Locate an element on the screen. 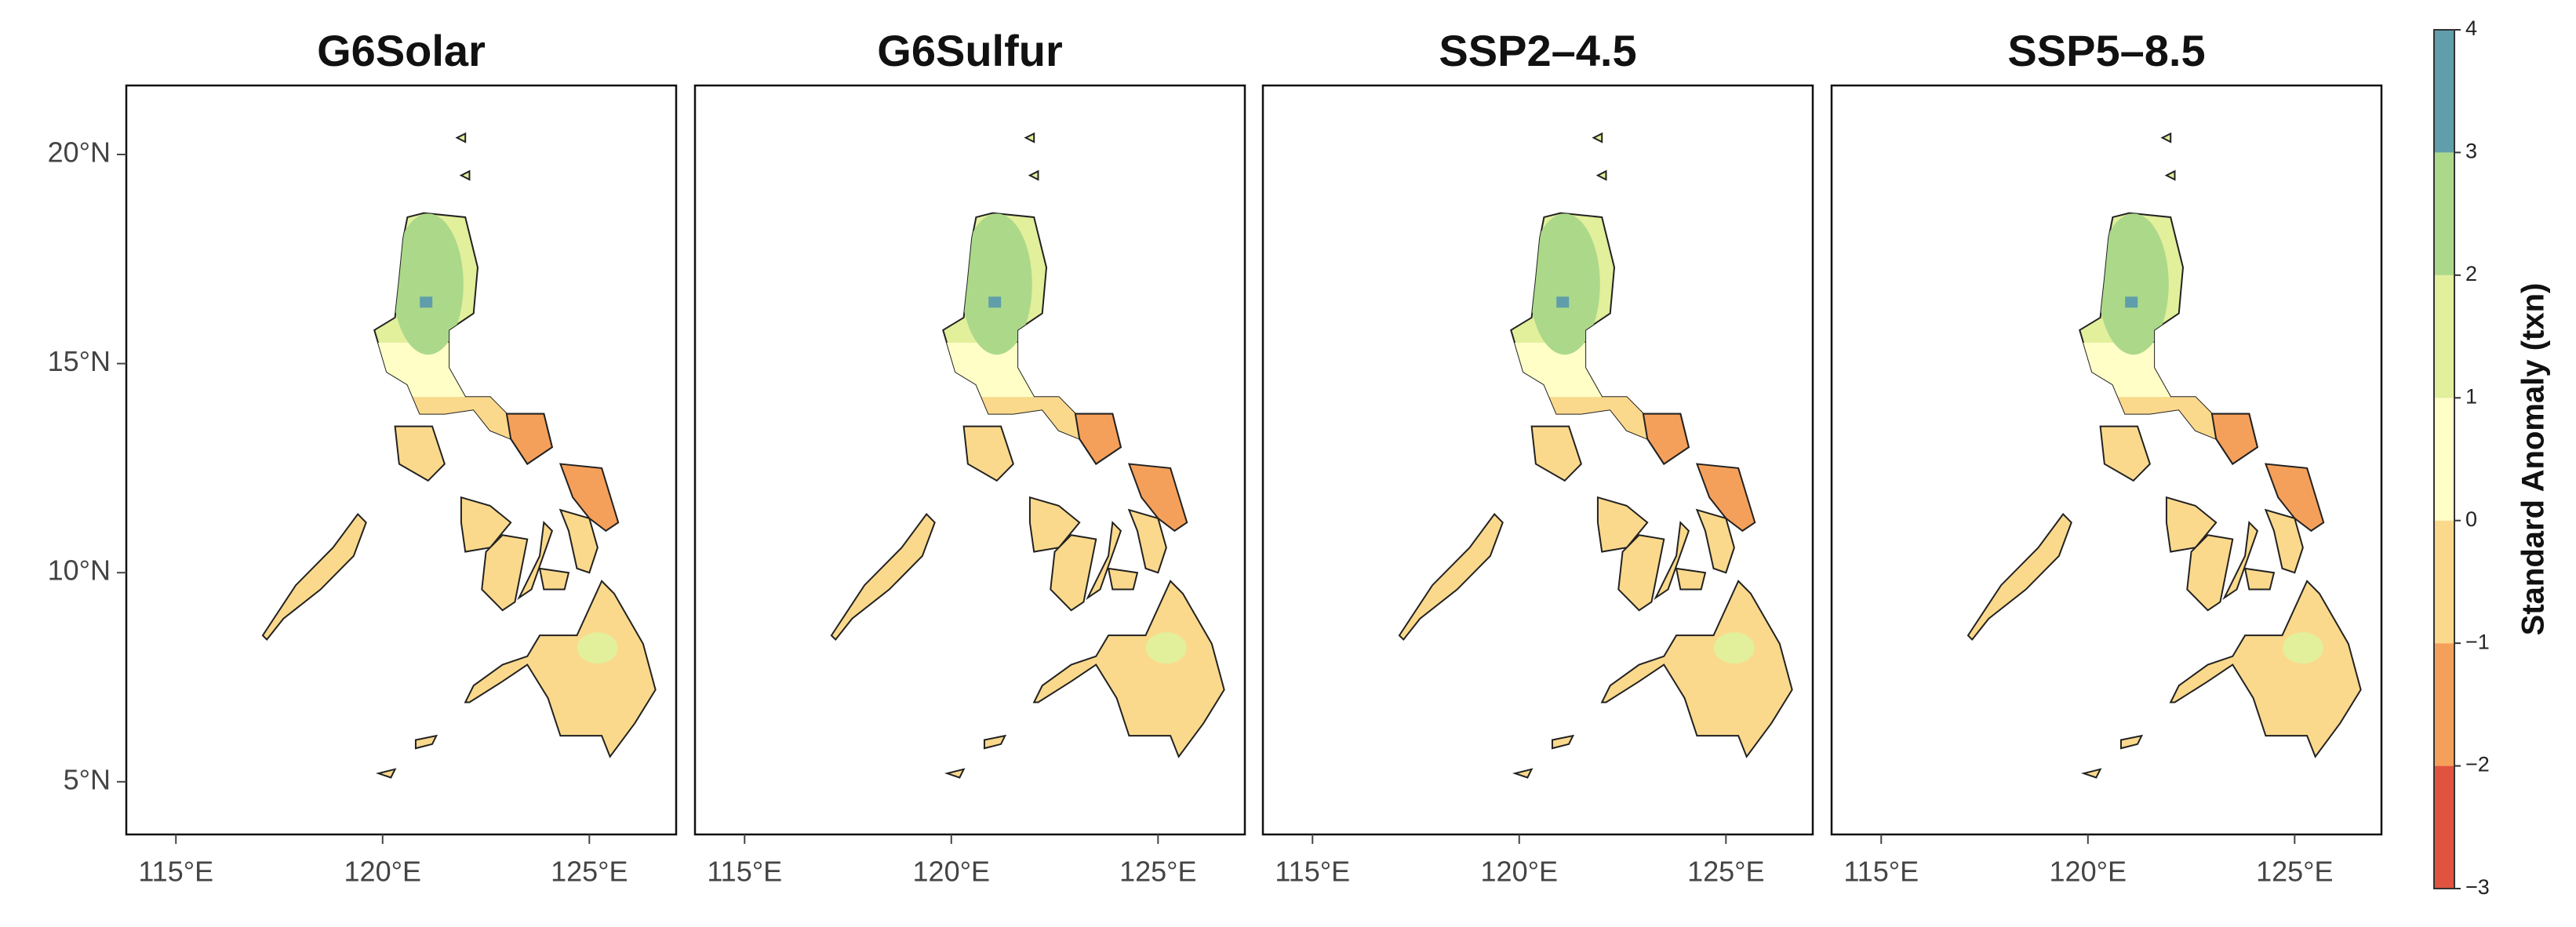 This screenshot has width=2576, height=927. colorbar-tick-label: 1 is located at coordinates (2471, 396).